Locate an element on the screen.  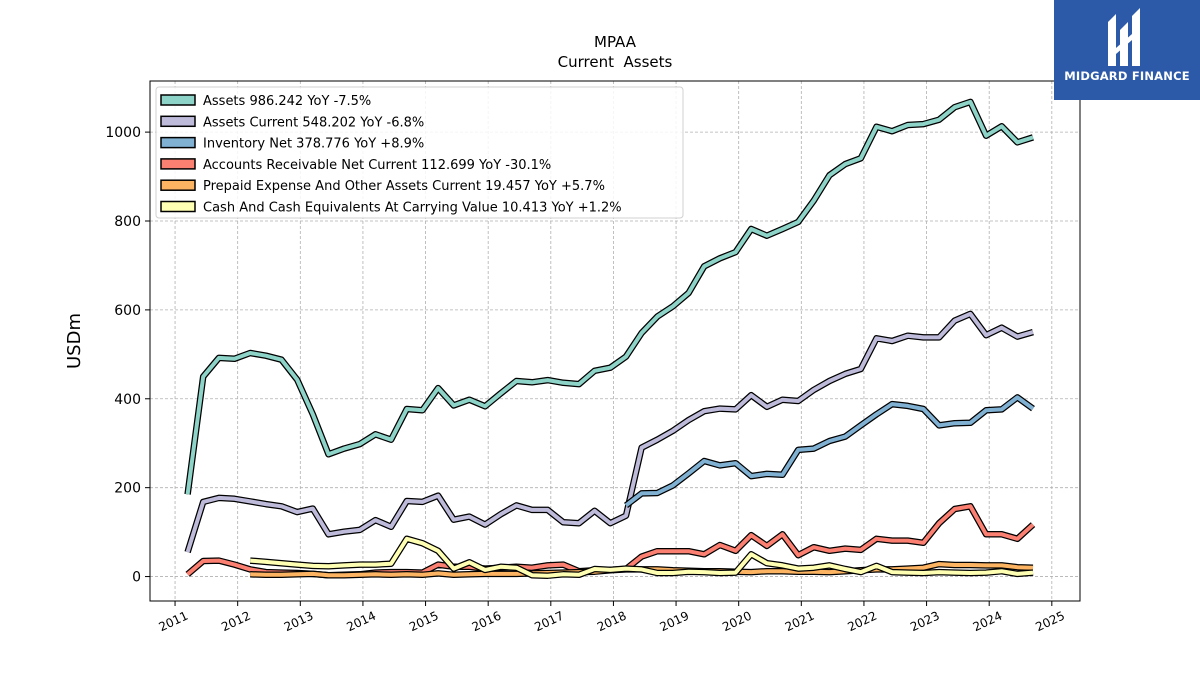
brand-logo: MIDGARD FINANCE is located at coordinates (1127, 50).